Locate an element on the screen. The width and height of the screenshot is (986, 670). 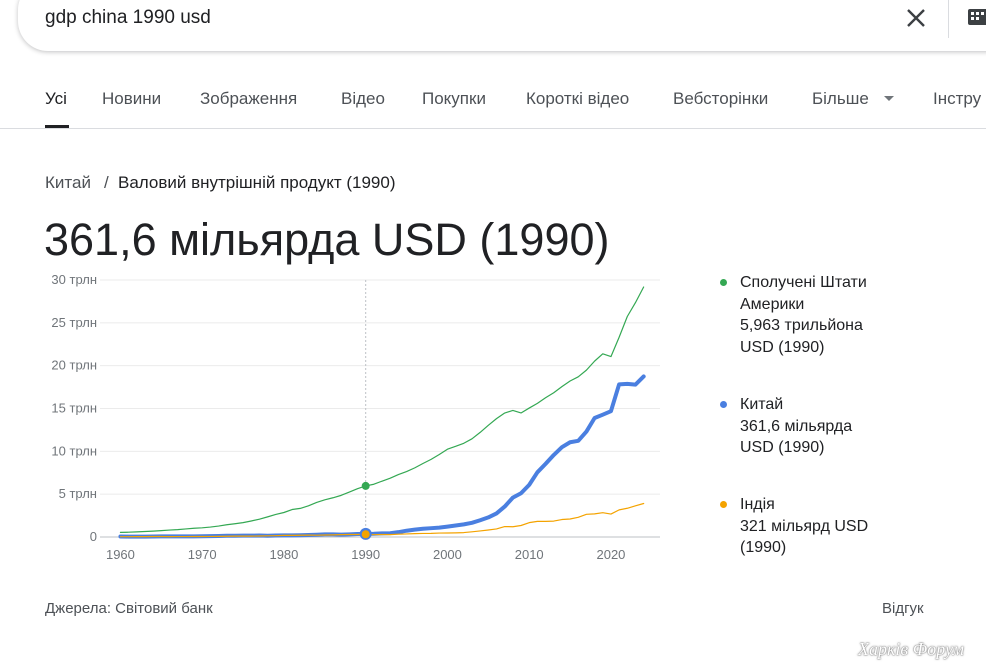
legend-value: 5,963 трильйона USD (1990) is located at coordinates (801, 336).